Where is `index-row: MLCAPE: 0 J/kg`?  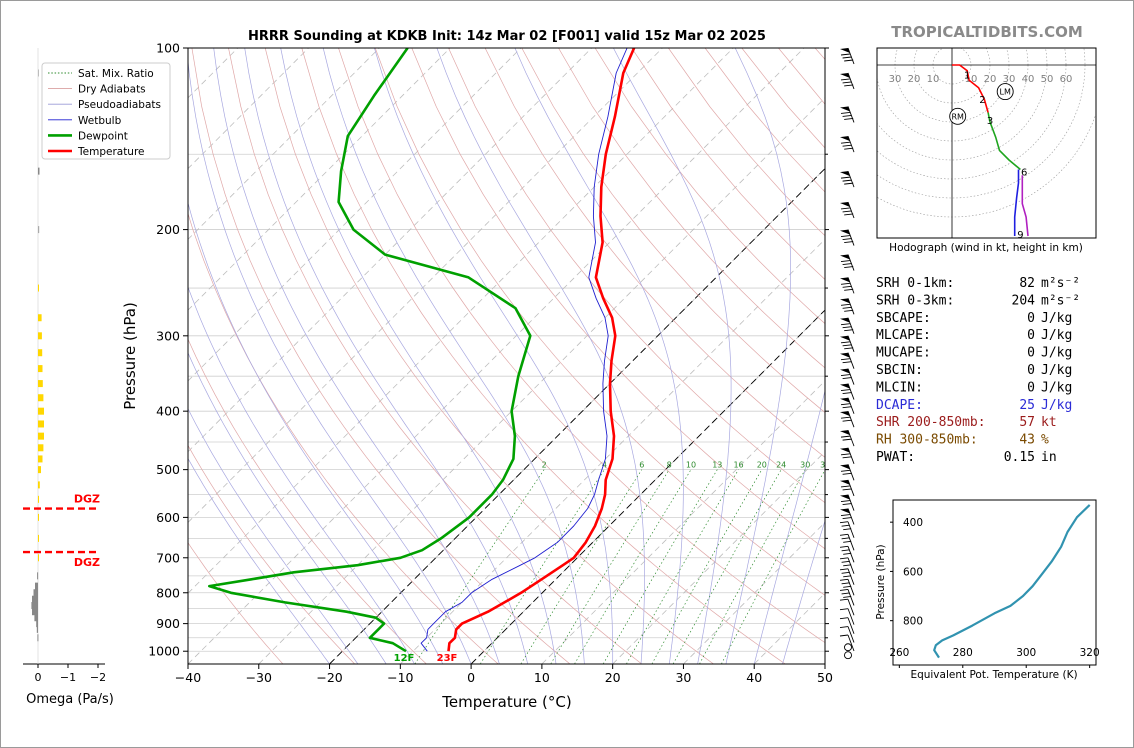
index-row: MLCAPE: 0 J/kg is located at coordinates (974, 335).